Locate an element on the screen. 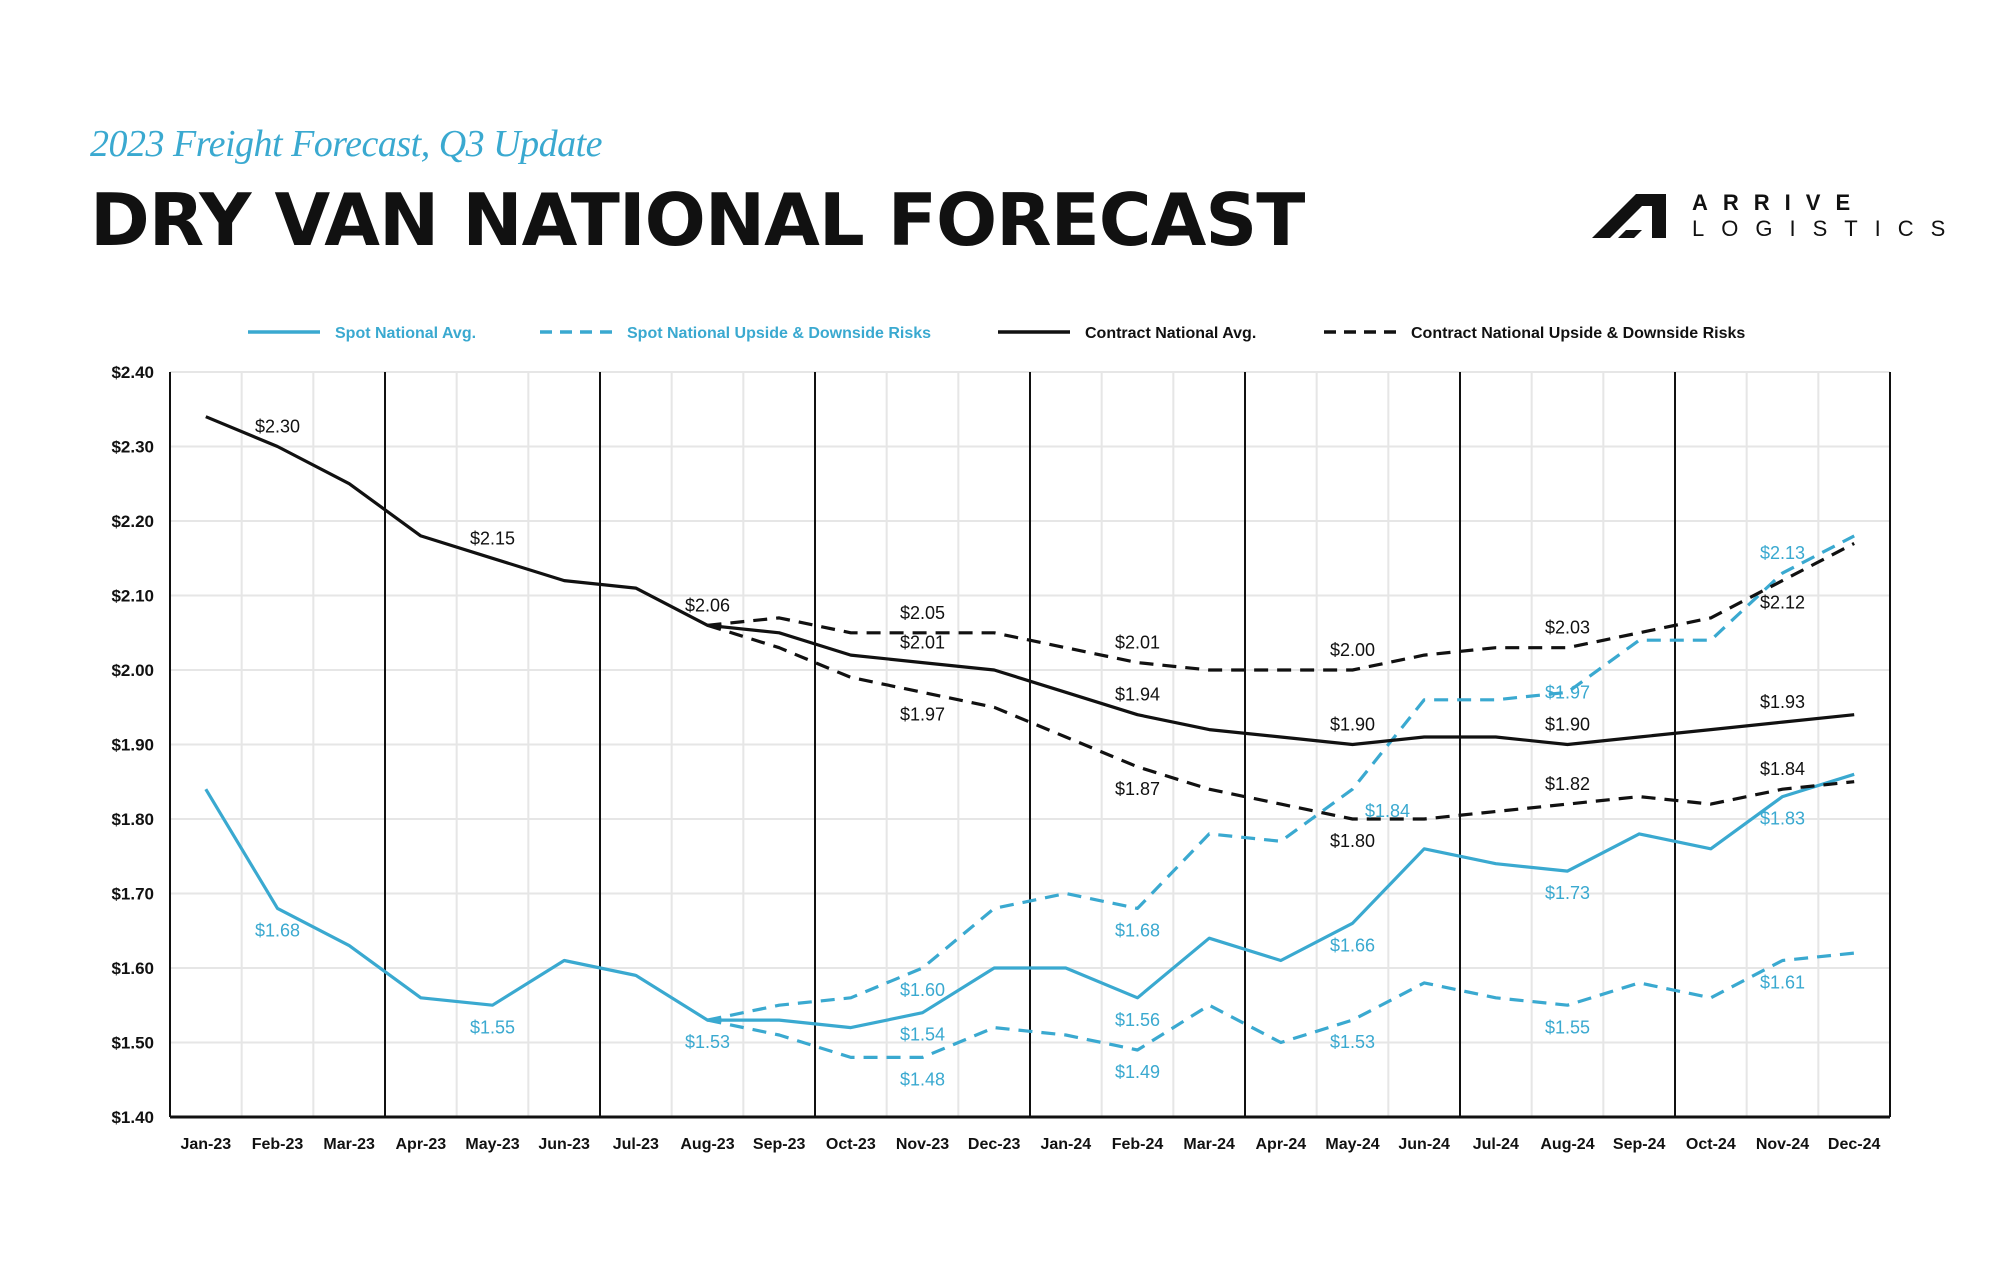  y-tick-label: $1.70 is located at coordinates (132, 894).